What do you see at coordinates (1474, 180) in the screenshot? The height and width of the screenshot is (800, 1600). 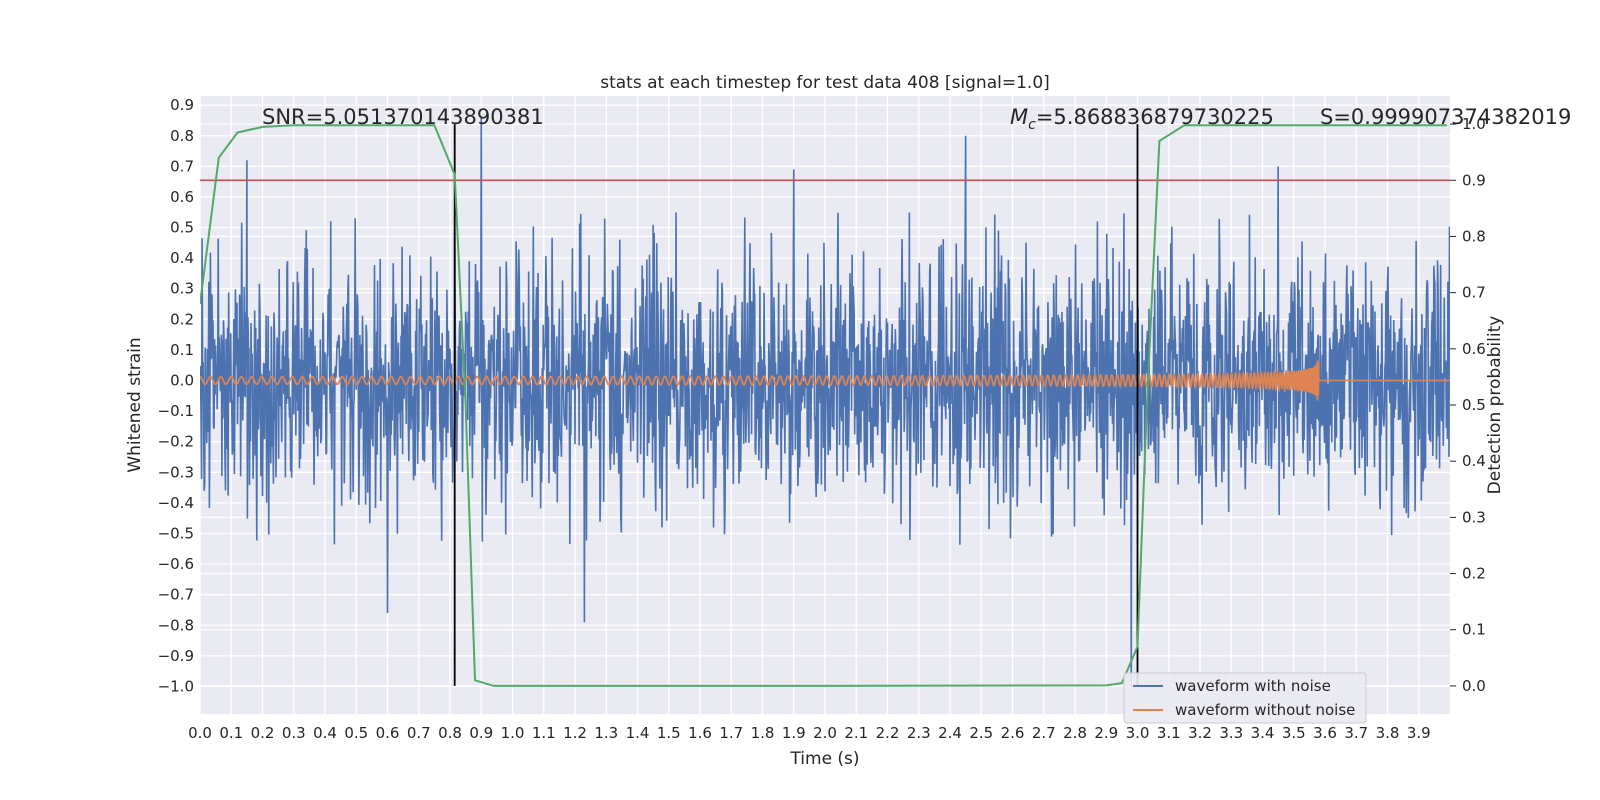 I see `y2-tick-label: 0.9` at bounding box center [1474, 180].